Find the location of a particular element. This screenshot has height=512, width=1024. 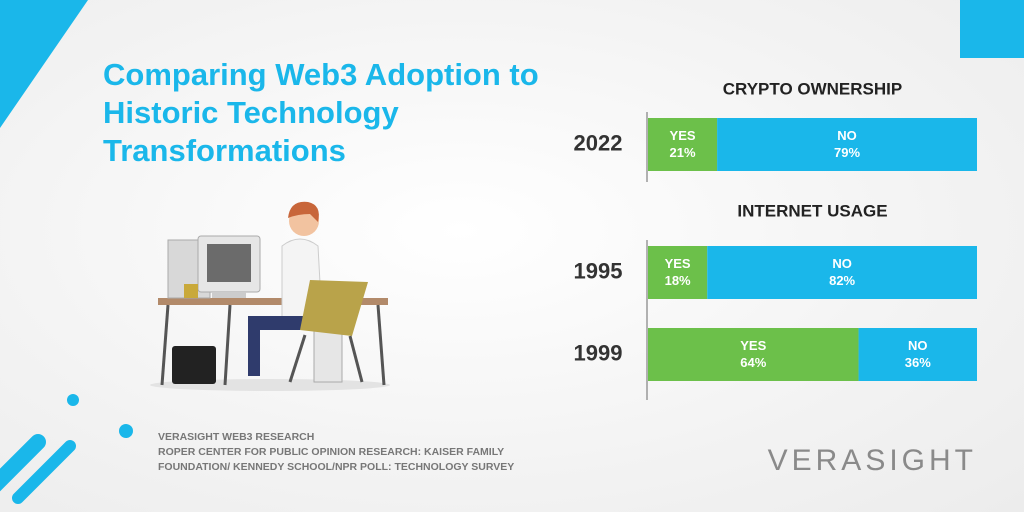

brand-logo: VERASIGHT is located at coordinates (872, 460).